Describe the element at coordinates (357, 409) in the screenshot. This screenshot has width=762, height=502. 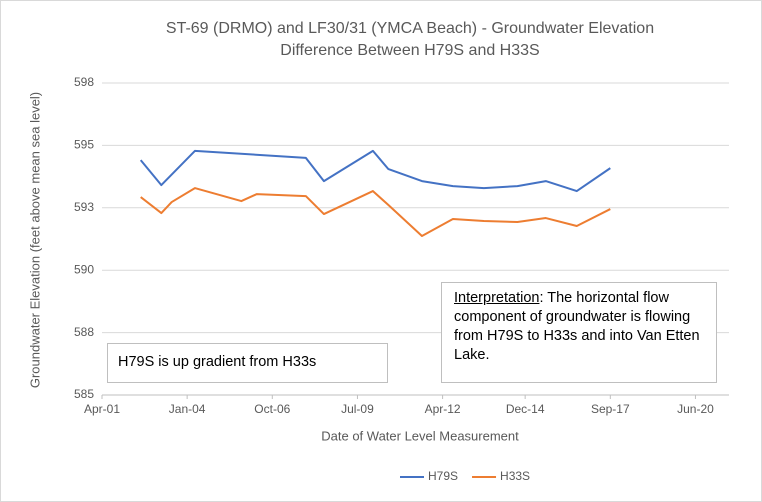
I see `x-tick-label: Jul-09` at that location.